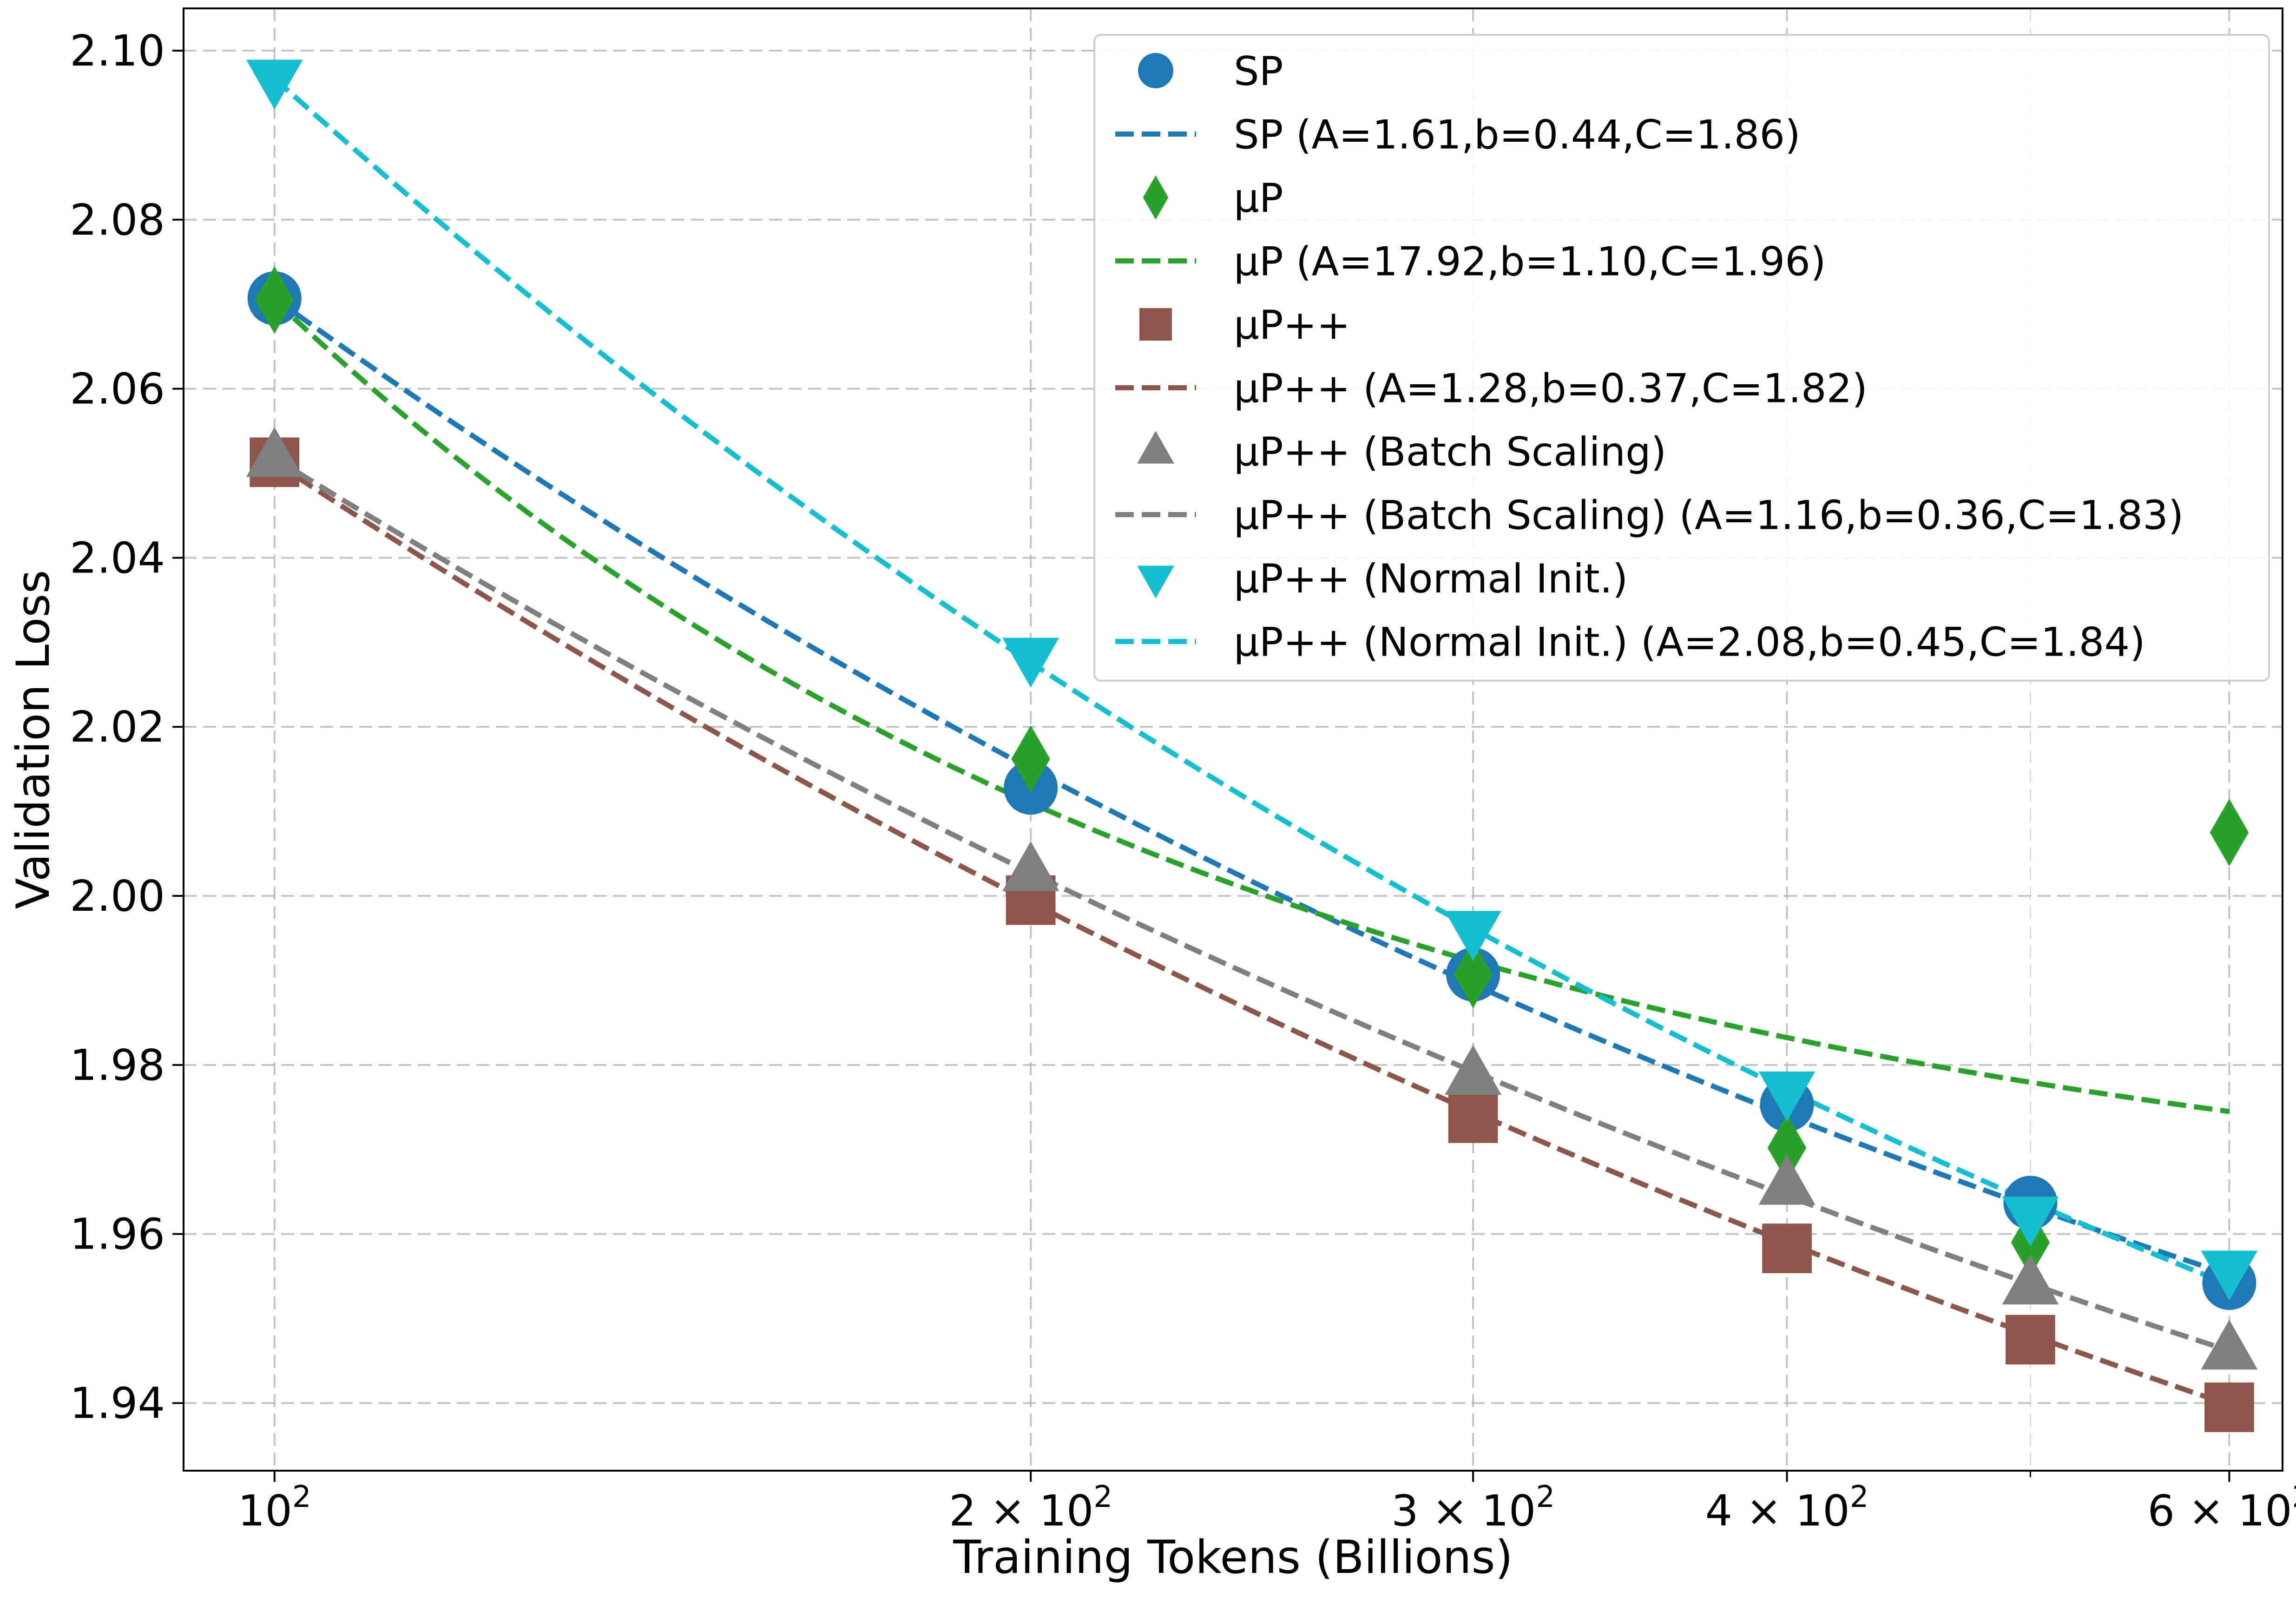  I want to click on legend-label: μP (A=17.92,b=1.10,C=1.96), so click(1530, 262).